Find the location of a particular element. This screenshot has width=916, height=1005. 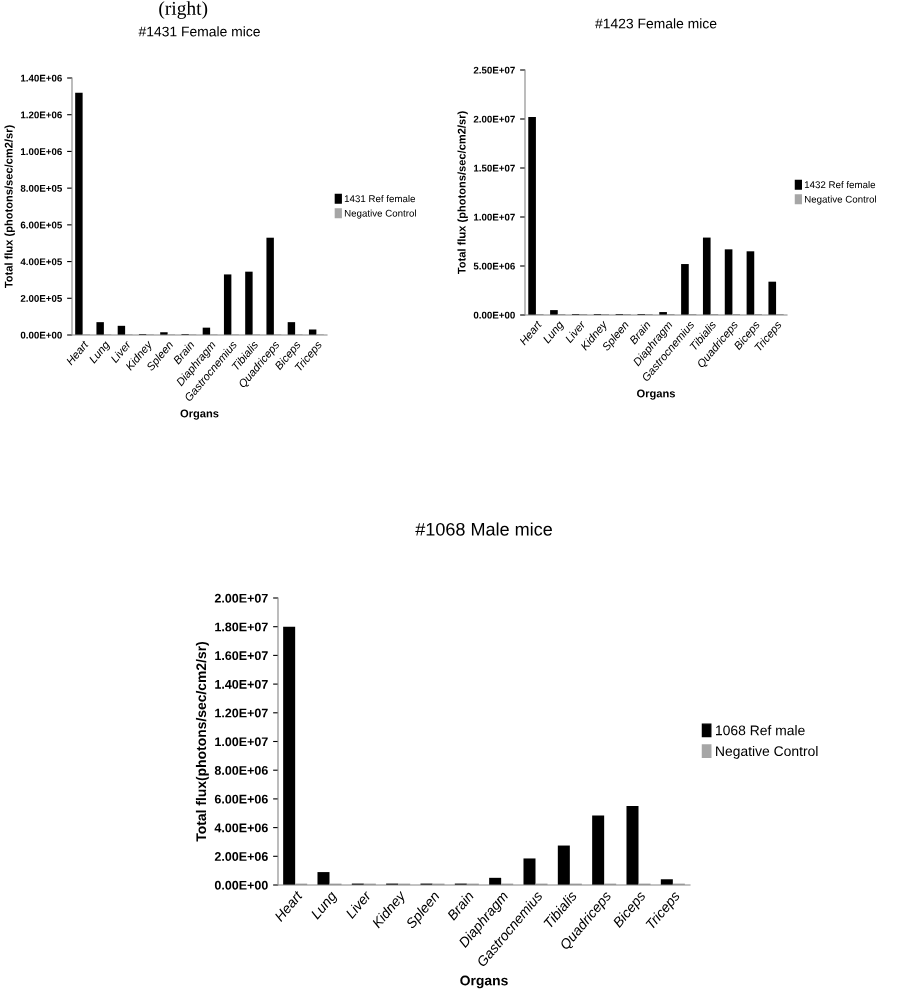

y-tick-label: 1.50E+07 is located at coordinates (494, 168).